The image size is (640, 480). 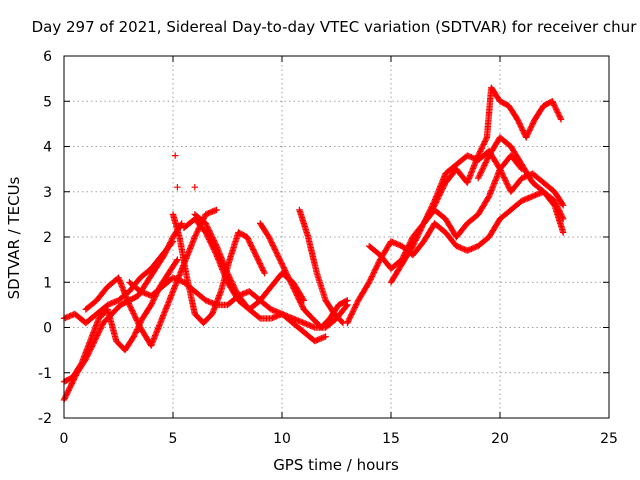 What do you see at coordinates (488, 197) in the screenshot?
I see `track-12-point` at bounding box center [488, 197].